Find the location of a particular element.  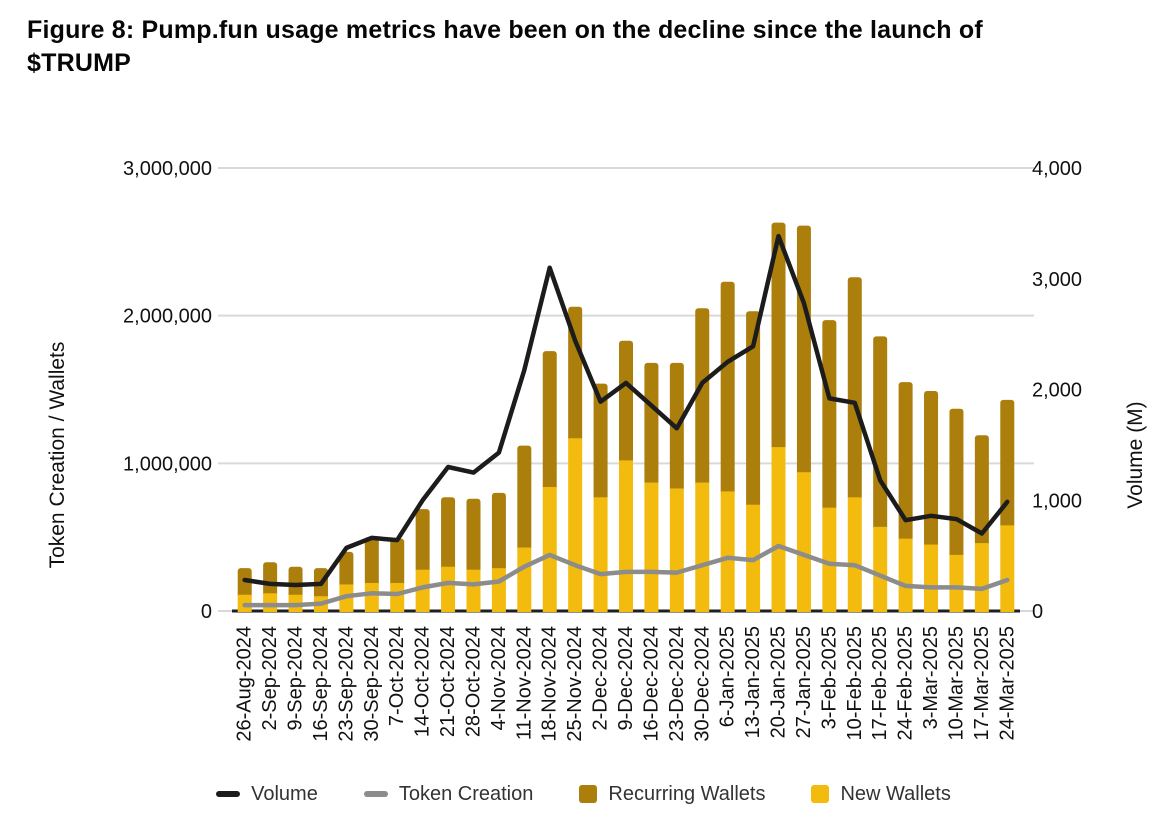

bar-new-wallets-16-Dec-2024 is located at coordinates (651, 547).